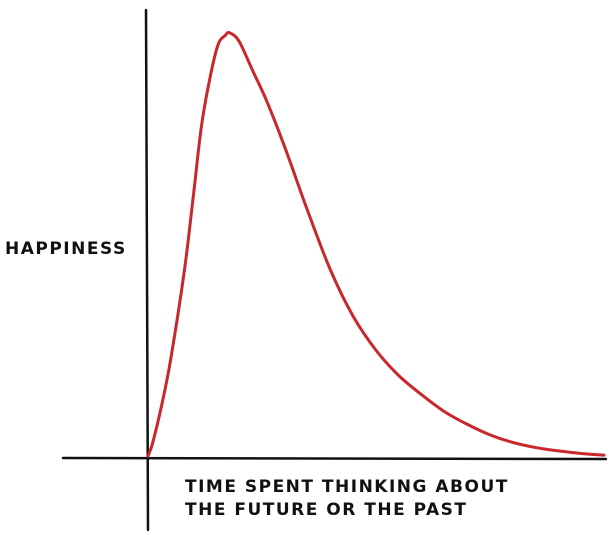 The image size is (612, 535). I want to click on x-axis, so click(334, 458).